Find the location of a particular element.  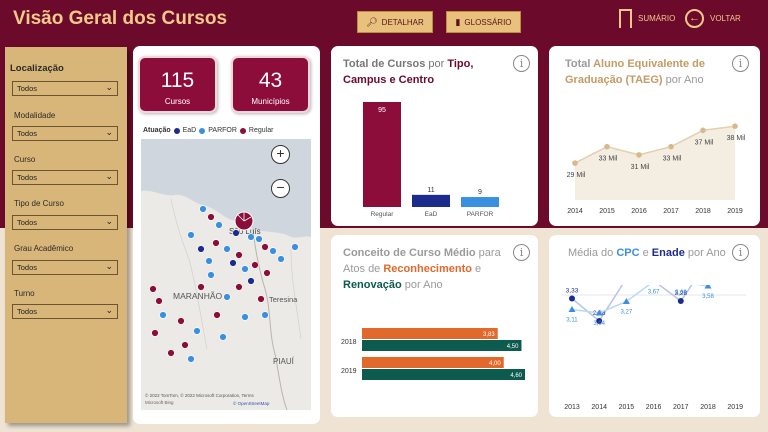

sumario-link: SUMÁRIO is located at coordinates (647, 19).